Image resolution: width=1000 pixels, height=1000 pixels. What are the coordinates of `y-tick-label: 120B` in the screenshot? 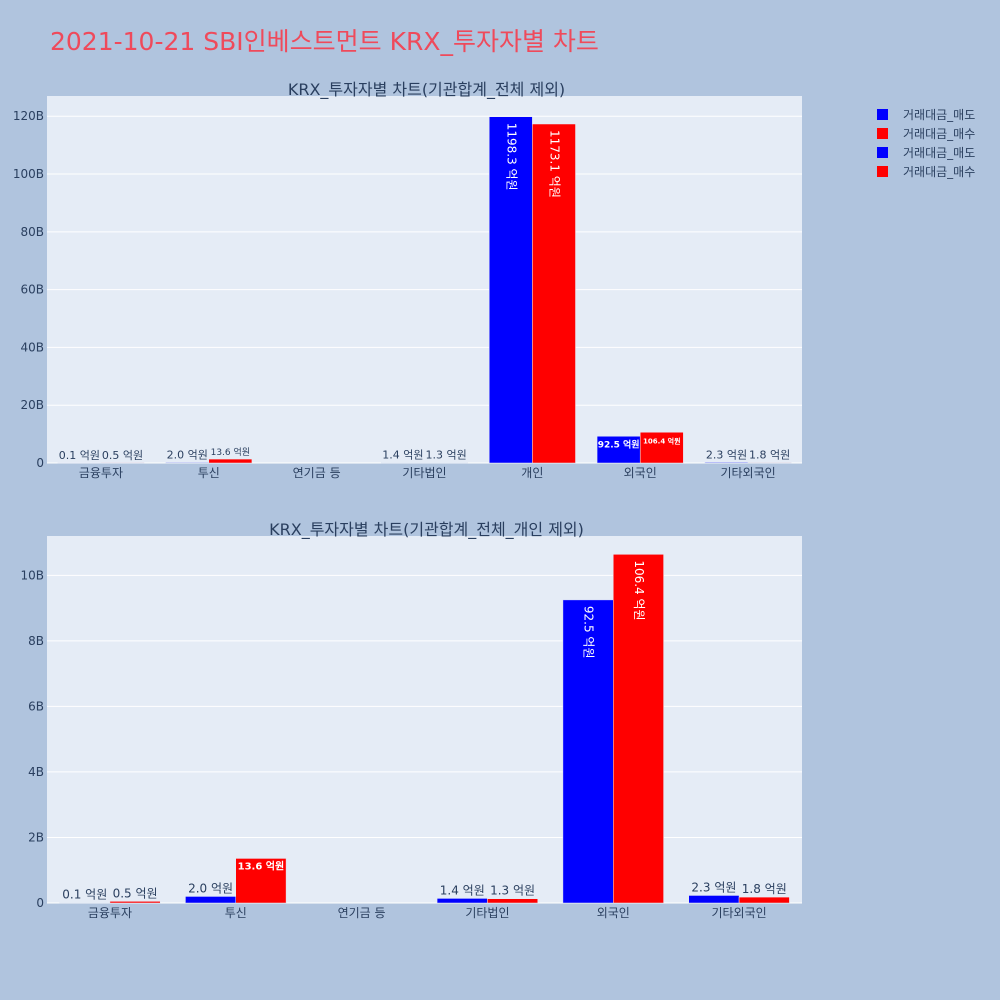 It's located at (28, 116).